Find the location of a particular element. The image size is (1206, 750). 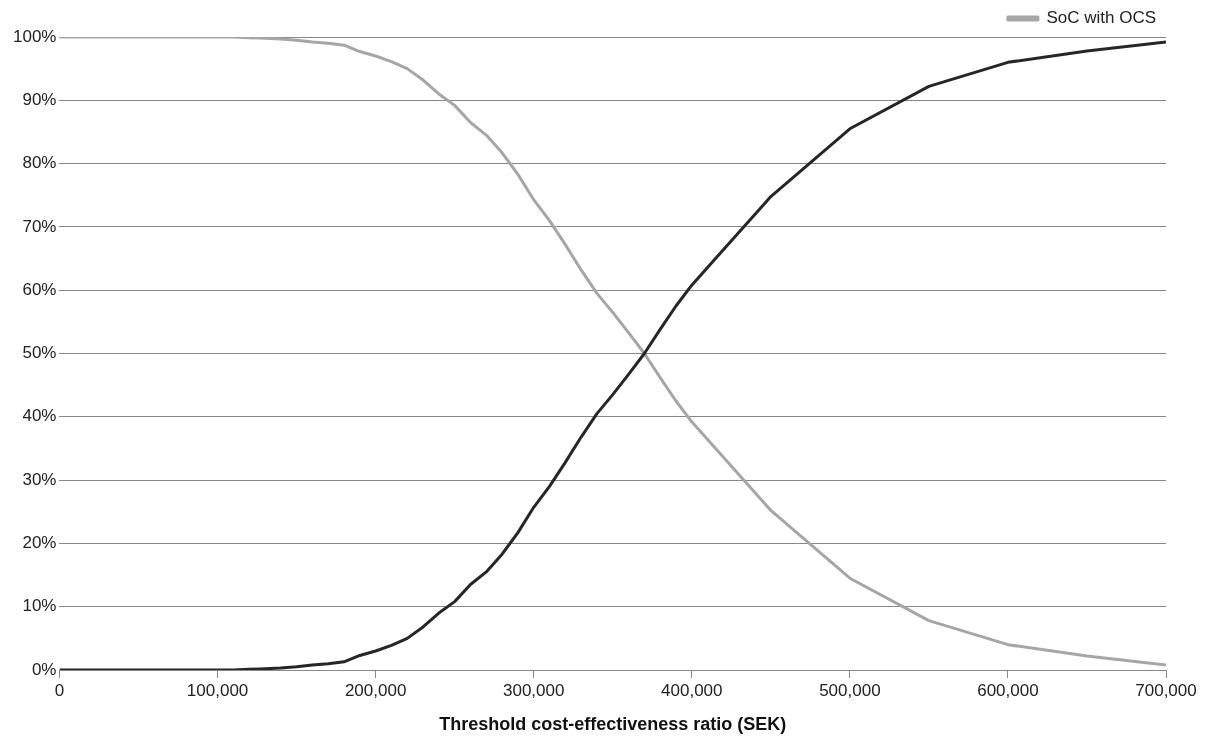

x-axis-title: Threshold cost-effectiveness ratio (SEK) is located at coordinates (613, 724).